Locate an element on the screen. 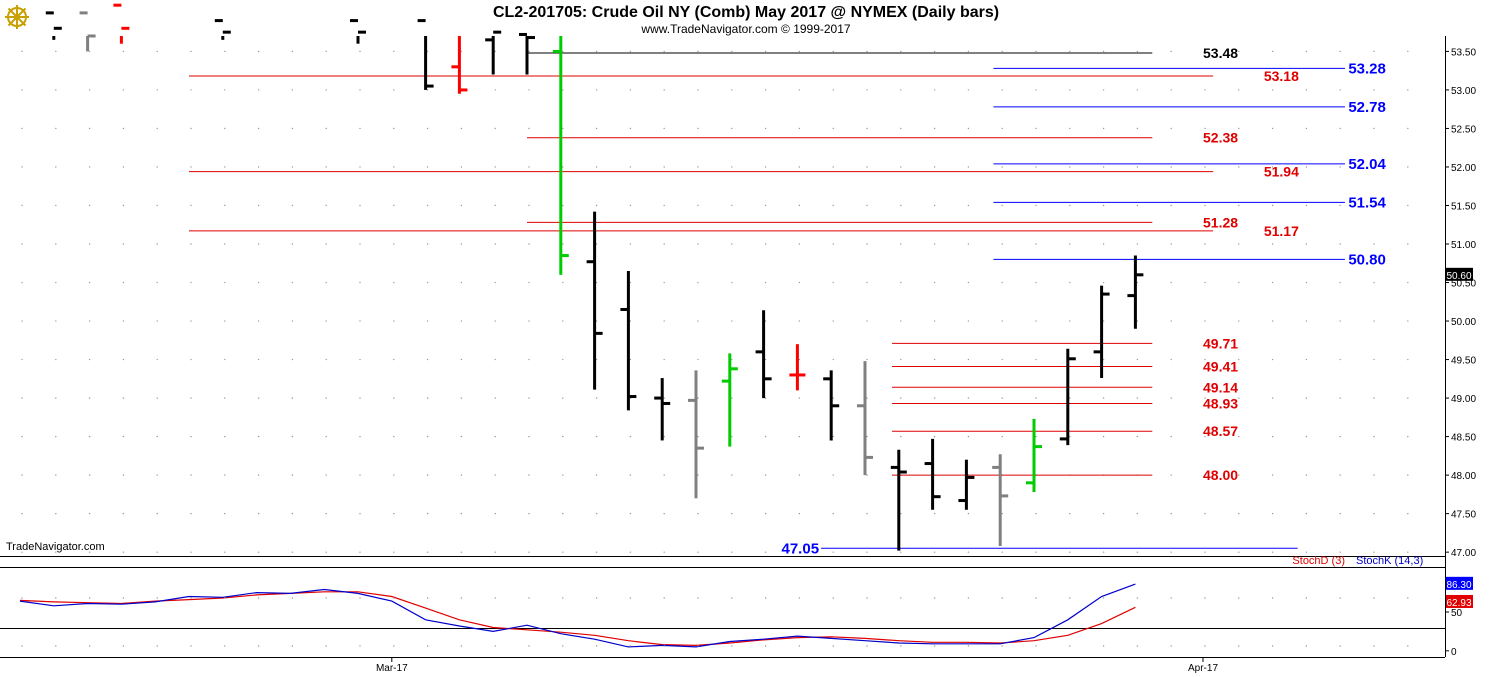 This screenshot has height=677, width=1492. level-label: 51.28 is located at coordinates (1220, 222).